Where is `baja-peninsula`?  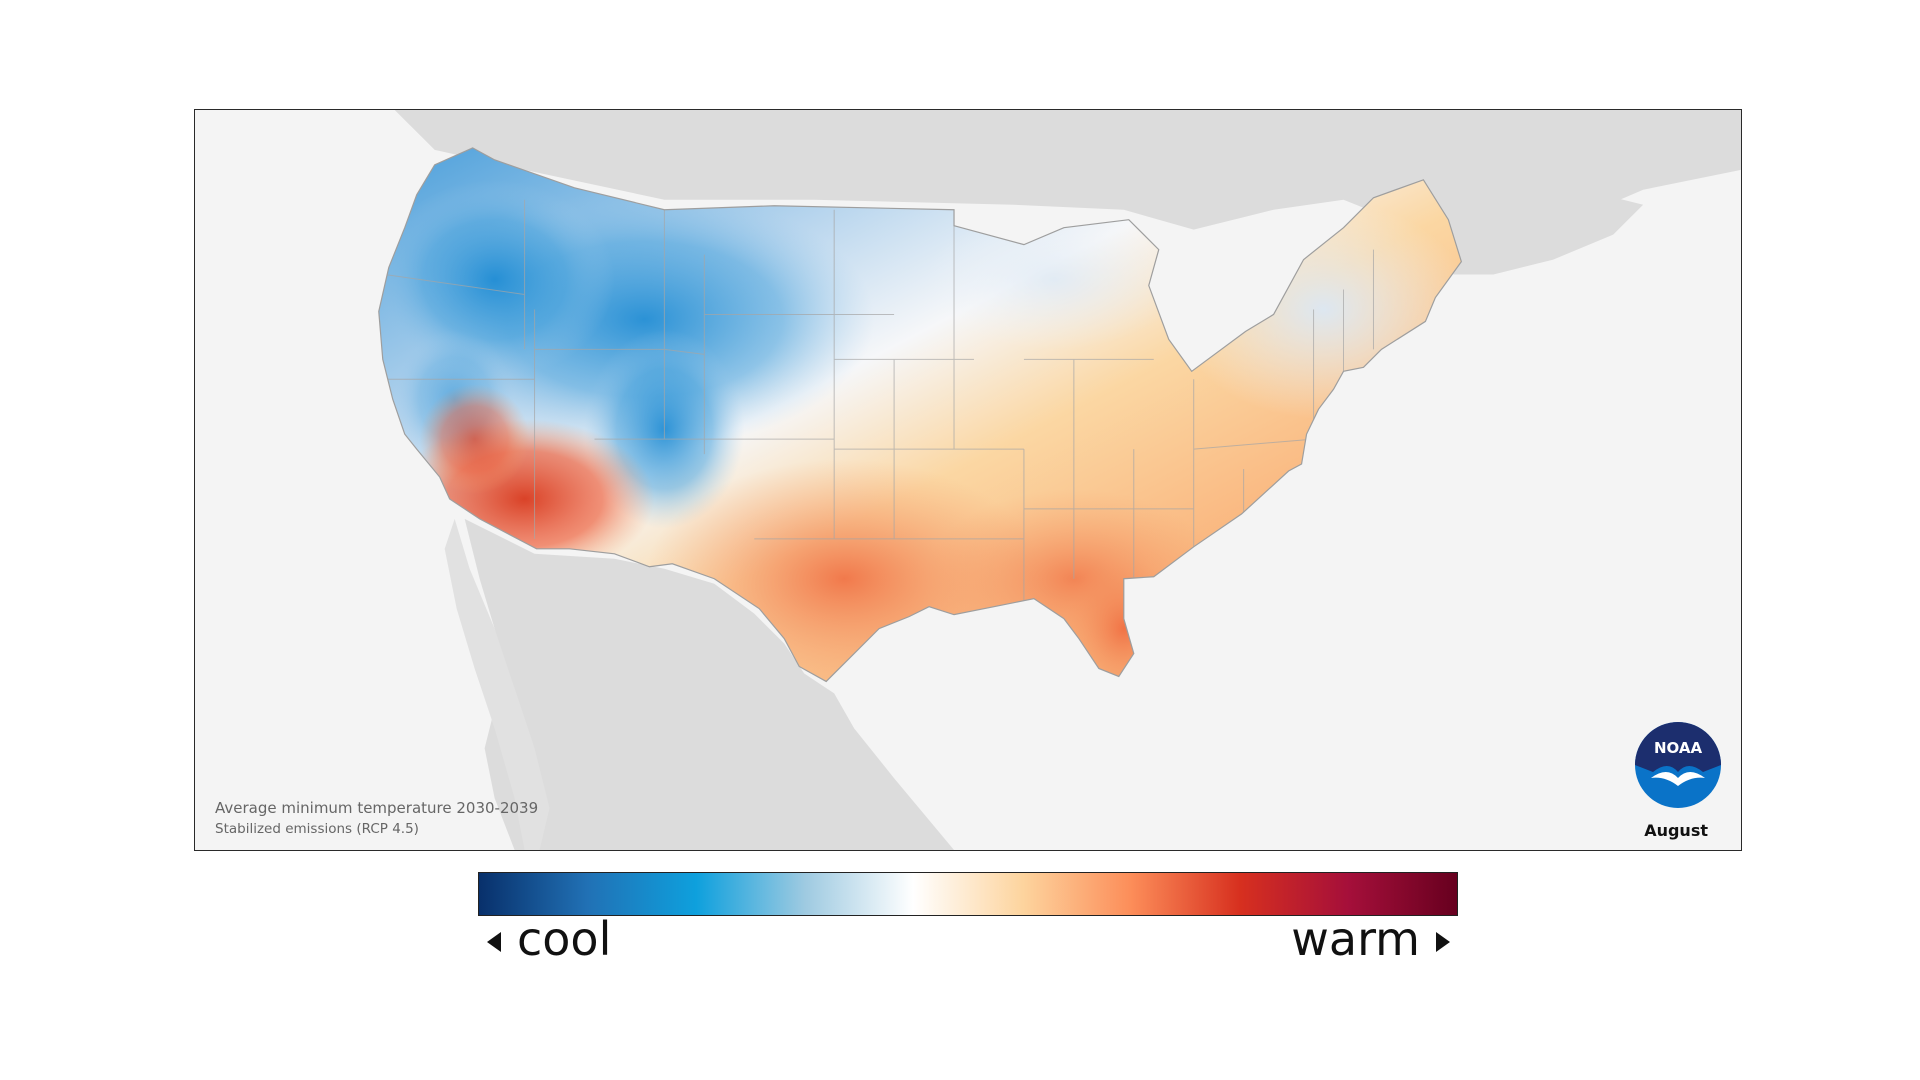
baja-peninsula is located at coordinates (497, 684).